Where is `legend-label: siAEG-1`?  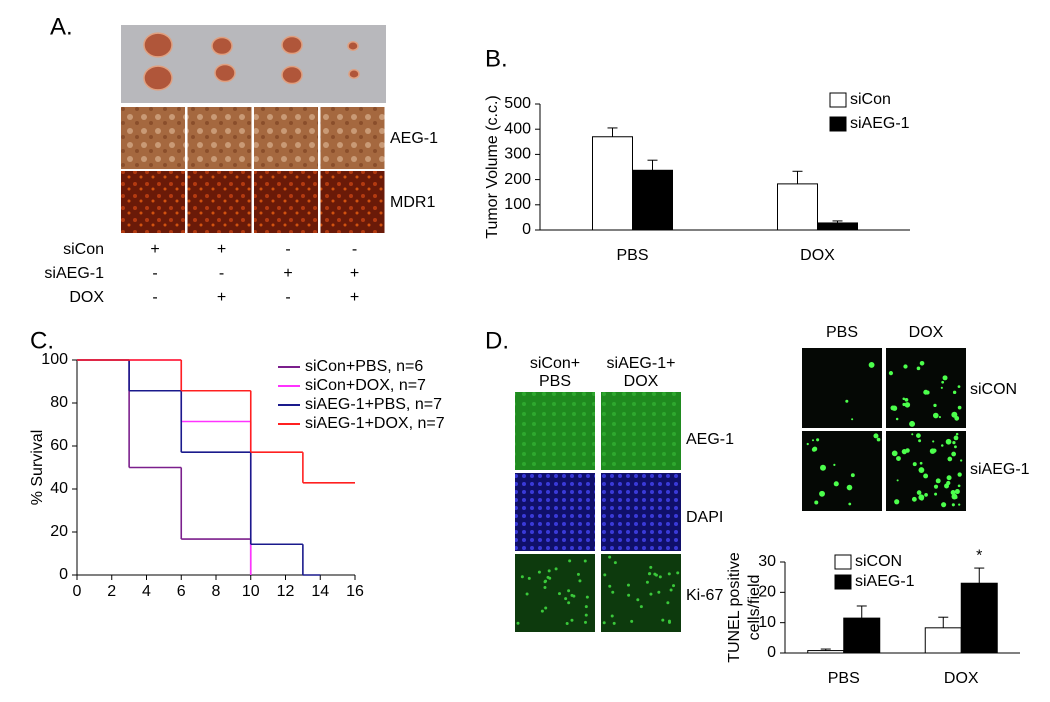
legend-label: siAEG-1 is located at coordinates (885, 581).